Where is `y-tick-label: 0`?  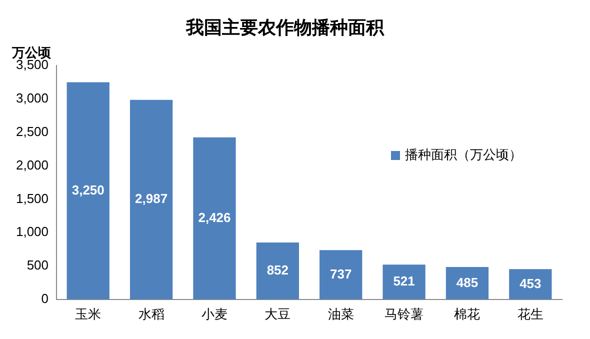 y-tick-label: 0 is located at coordinates (45, 298).